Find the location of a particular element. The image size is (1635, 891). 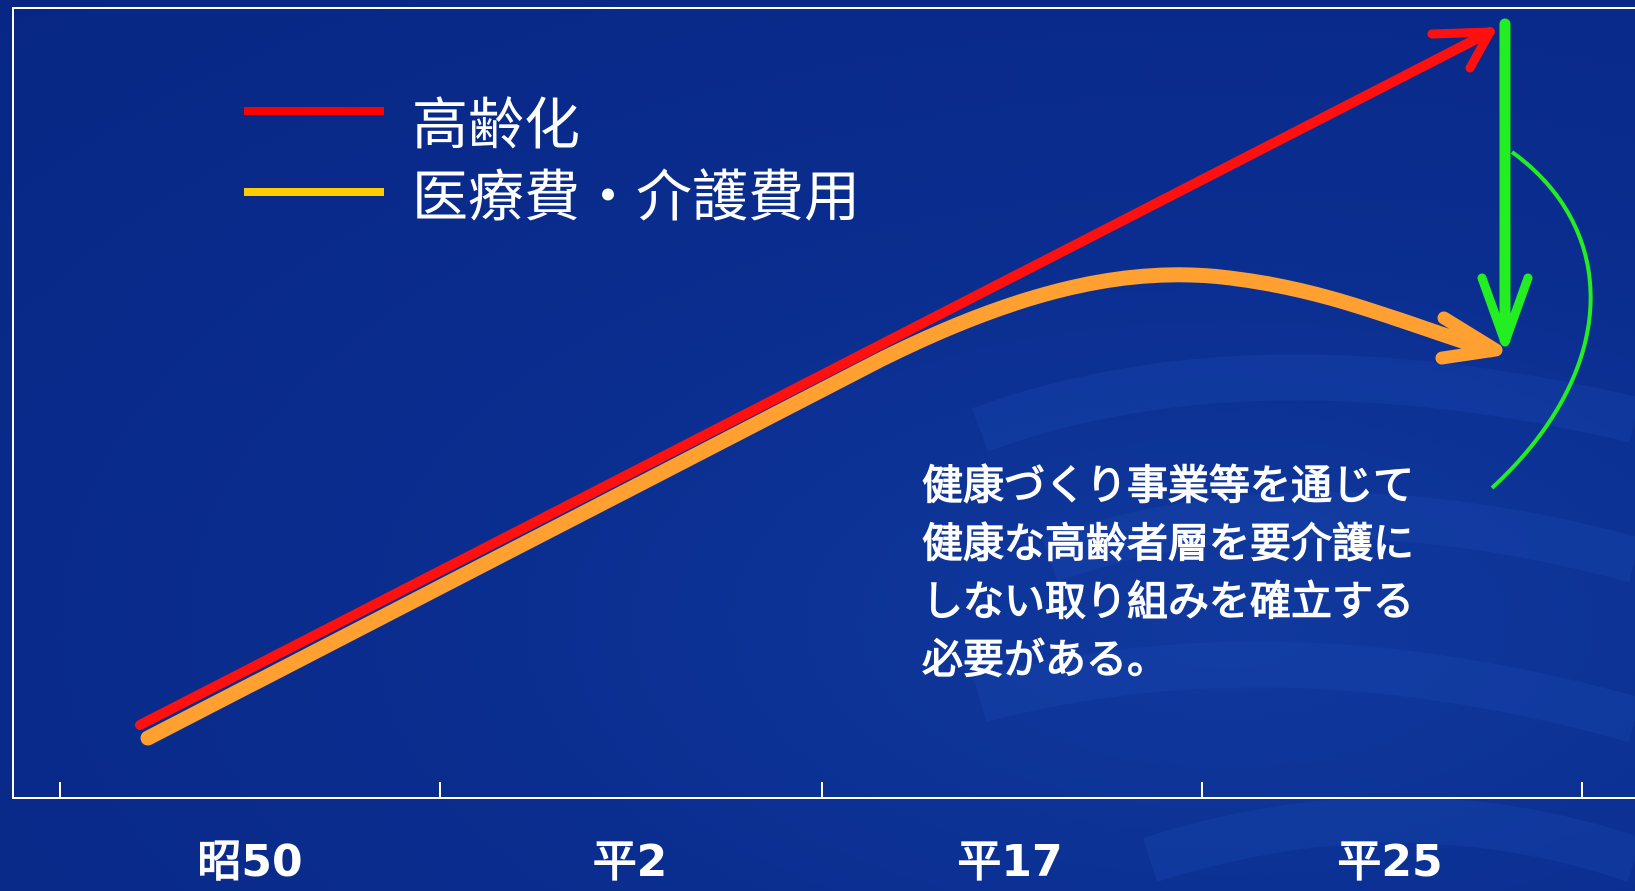

x-axis-ticks is located at coordinates (821, 790).